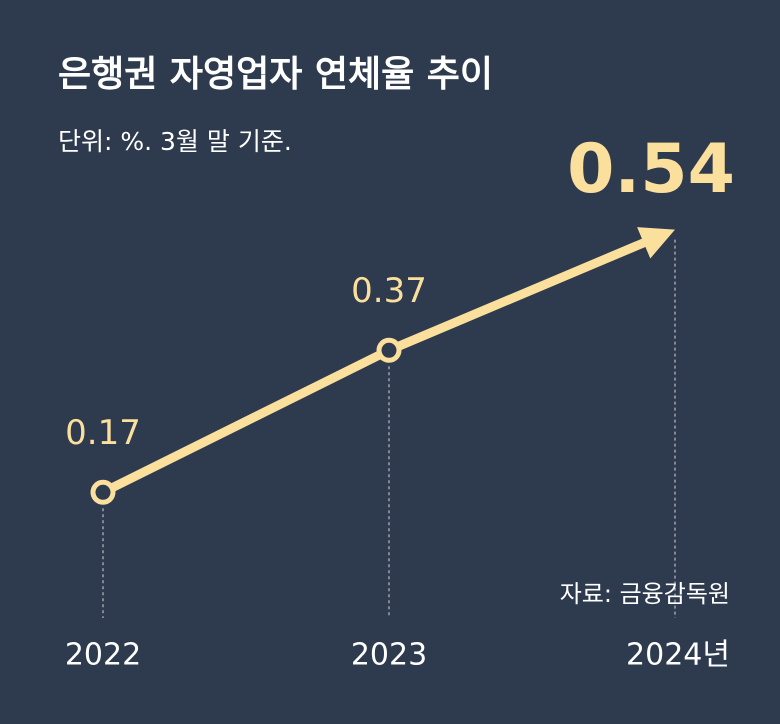 This screenshot has height=724, width=780. I want to click on value-label: 0.17, so click(103, 433).